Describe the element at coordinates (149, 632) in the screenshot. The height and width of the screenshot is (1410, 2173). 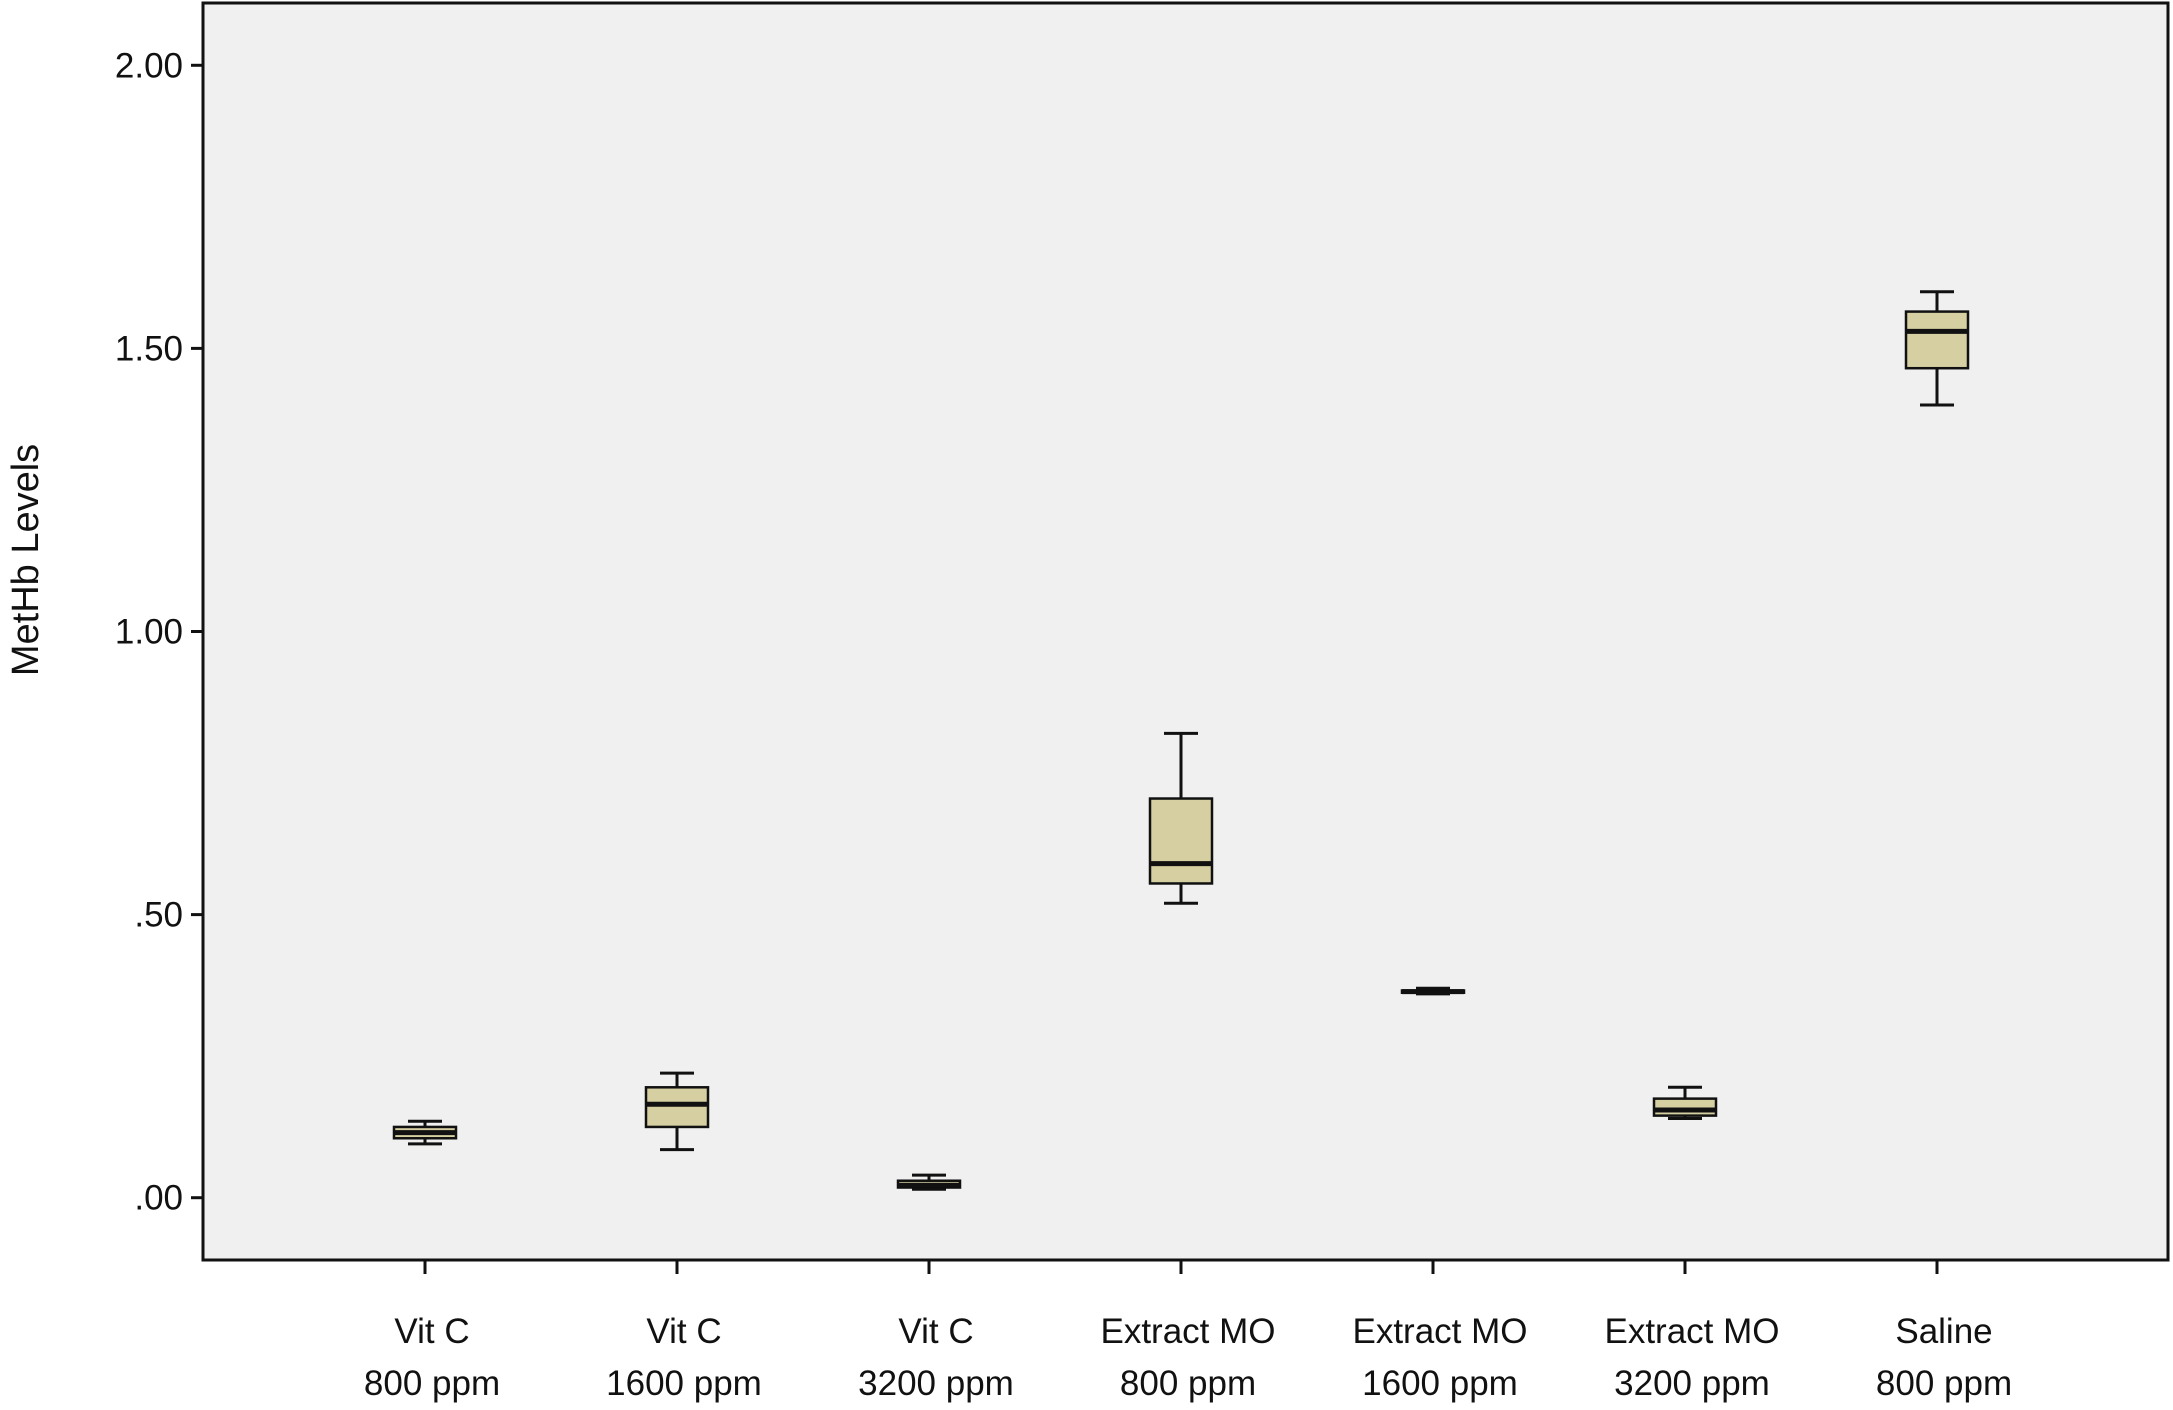
I see `y-tick-label: 1.00` at that location.